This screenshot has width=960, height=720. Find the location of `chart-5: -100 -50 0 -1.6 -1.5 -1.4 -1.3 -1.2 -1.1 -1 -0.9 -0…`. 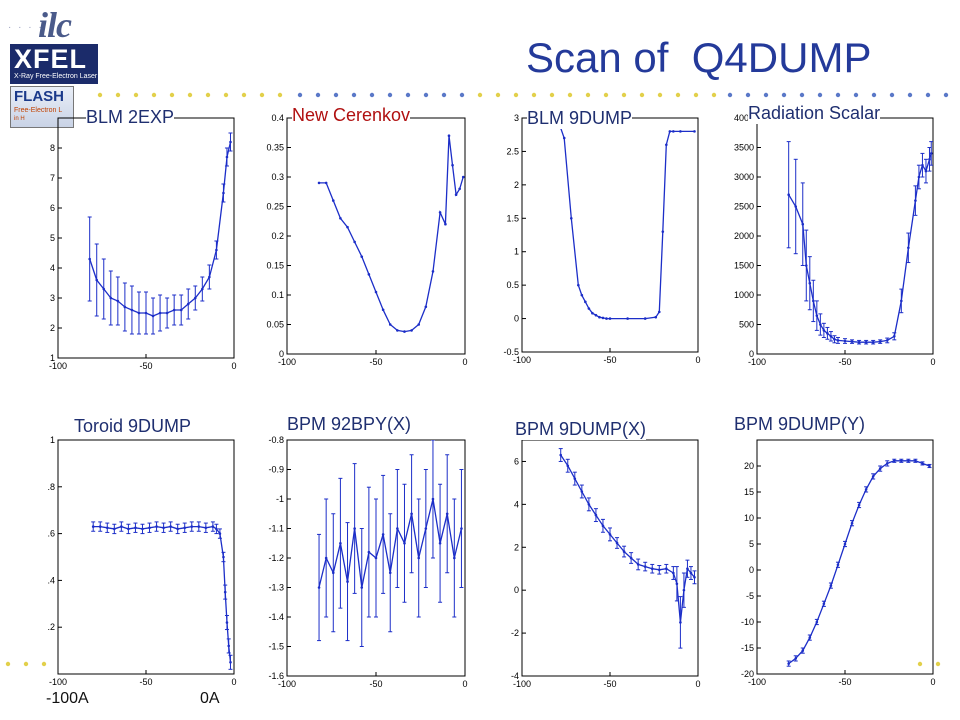

chart-5: -100 -50 0 -1.6 -1.5 -1.4 -1.3 -1.2 -1.1 -1 -0.9 -0… is located at coordinates (367, 562).